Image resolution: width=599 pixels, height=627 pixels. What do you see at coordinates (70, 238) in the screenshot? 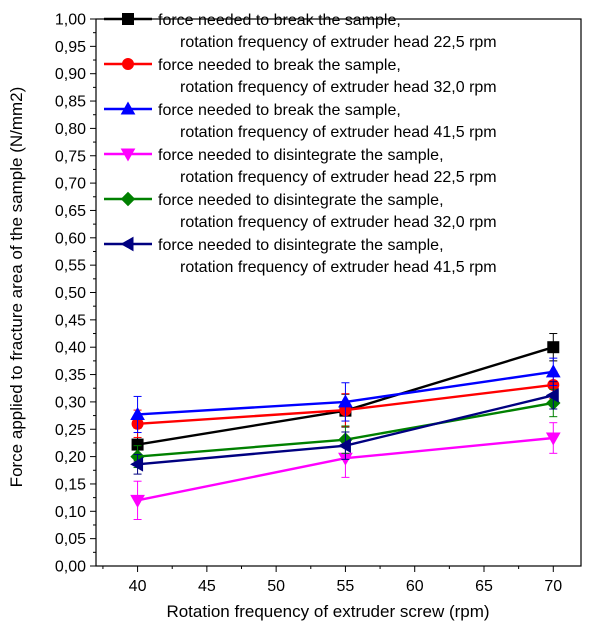
I see `y-tick-label: 0,60` at bounding box center [70, 238].